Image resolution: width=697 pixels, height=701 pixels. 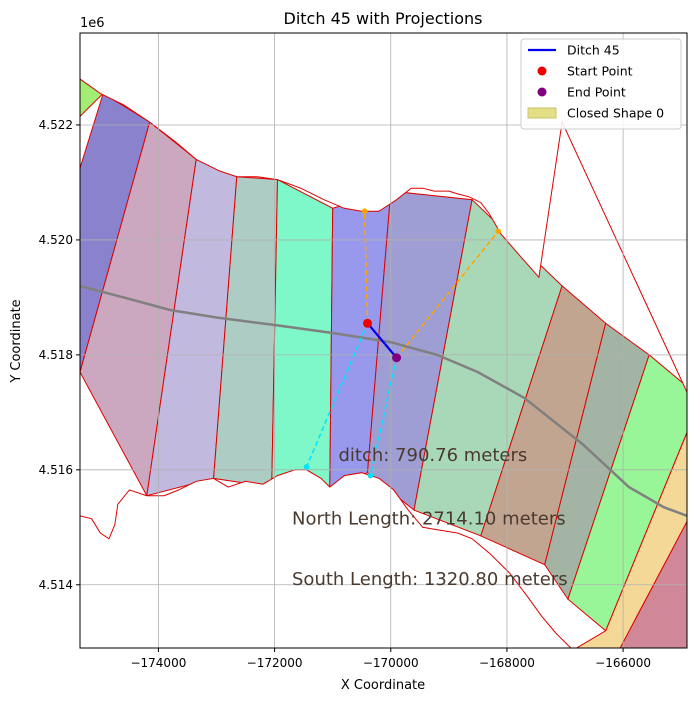 What do you see at coordinates (275, 663) in the screenshot?
I see `x-tick-label-1: −172000` at bounding box center [275, 663].